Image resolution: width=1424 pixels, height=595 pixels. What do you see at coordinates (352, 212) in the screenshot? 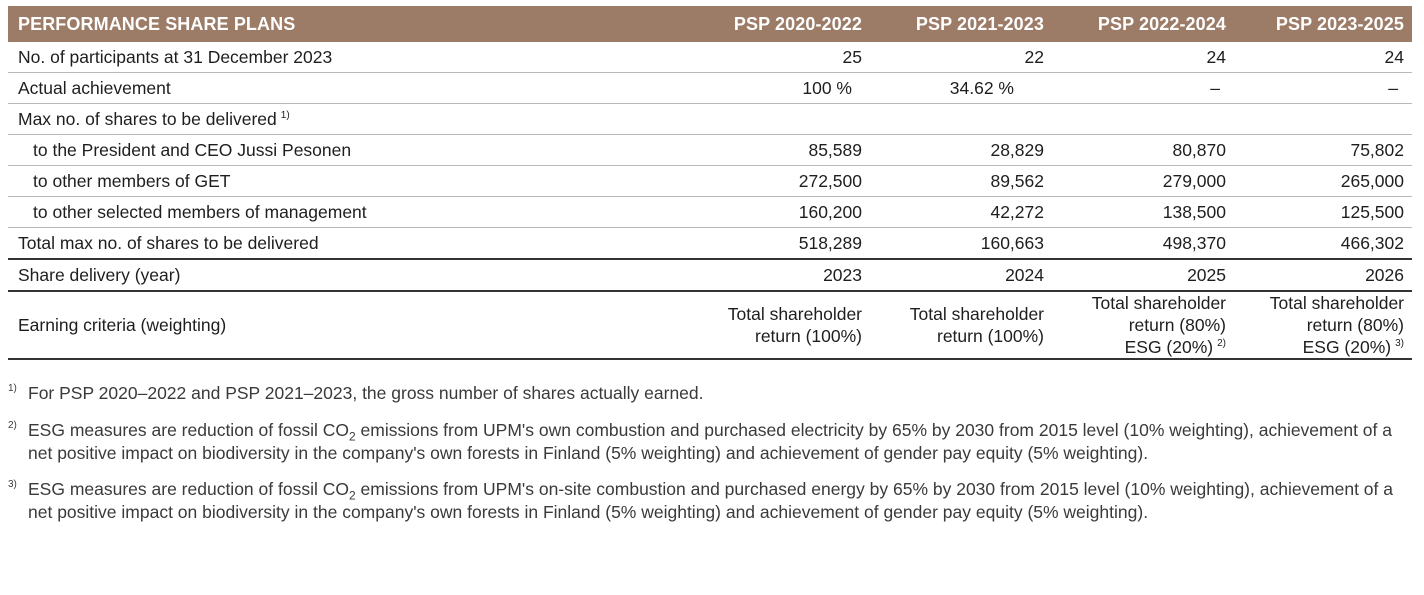
I see `row-label: to other selected members of management` at bounding box center [352, 212].